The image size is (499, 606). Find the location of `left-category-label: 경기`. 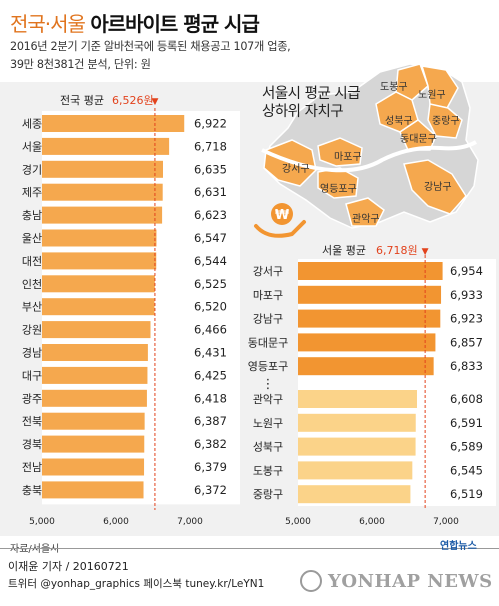

left-category-label: 경기 is located at coordinates (32, 169).